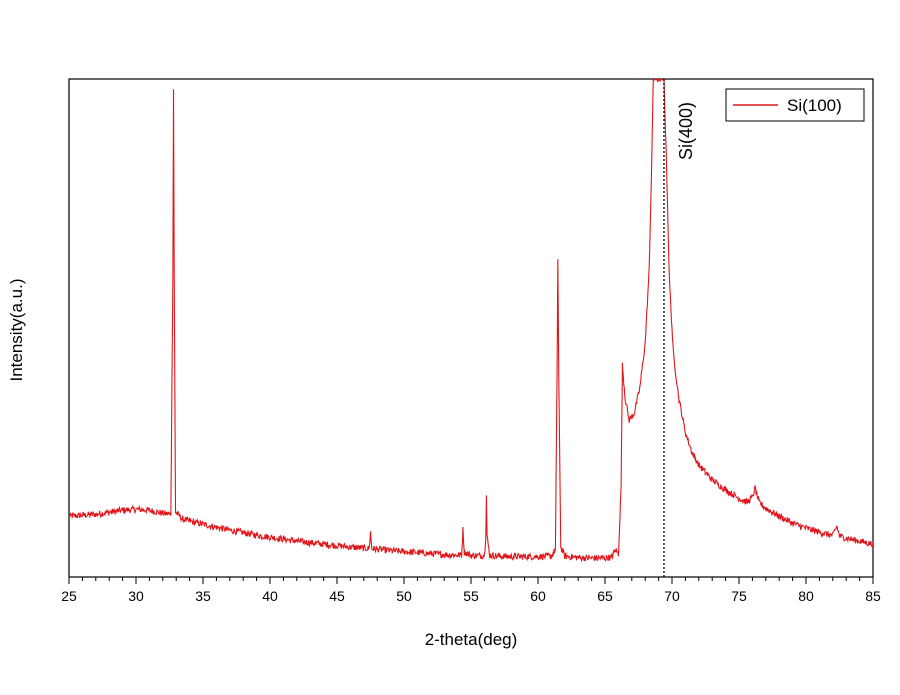  Describe the element at coordinates (270, 596) in the screenshot. I see `x-tick-label: 40` at that location.